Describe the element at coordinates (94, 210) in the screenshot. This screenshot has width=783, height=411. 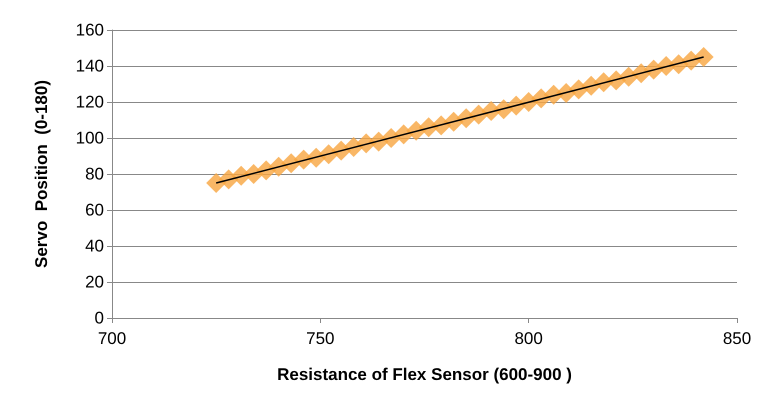
I see `y-tick-label: 60` at that location.